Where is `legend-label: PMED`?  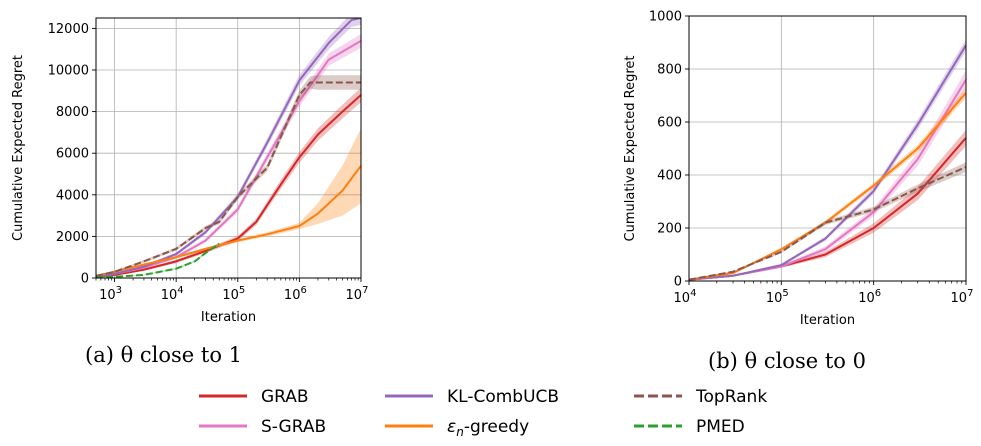 legend-label: PMED is located at coordinates (720, 427).